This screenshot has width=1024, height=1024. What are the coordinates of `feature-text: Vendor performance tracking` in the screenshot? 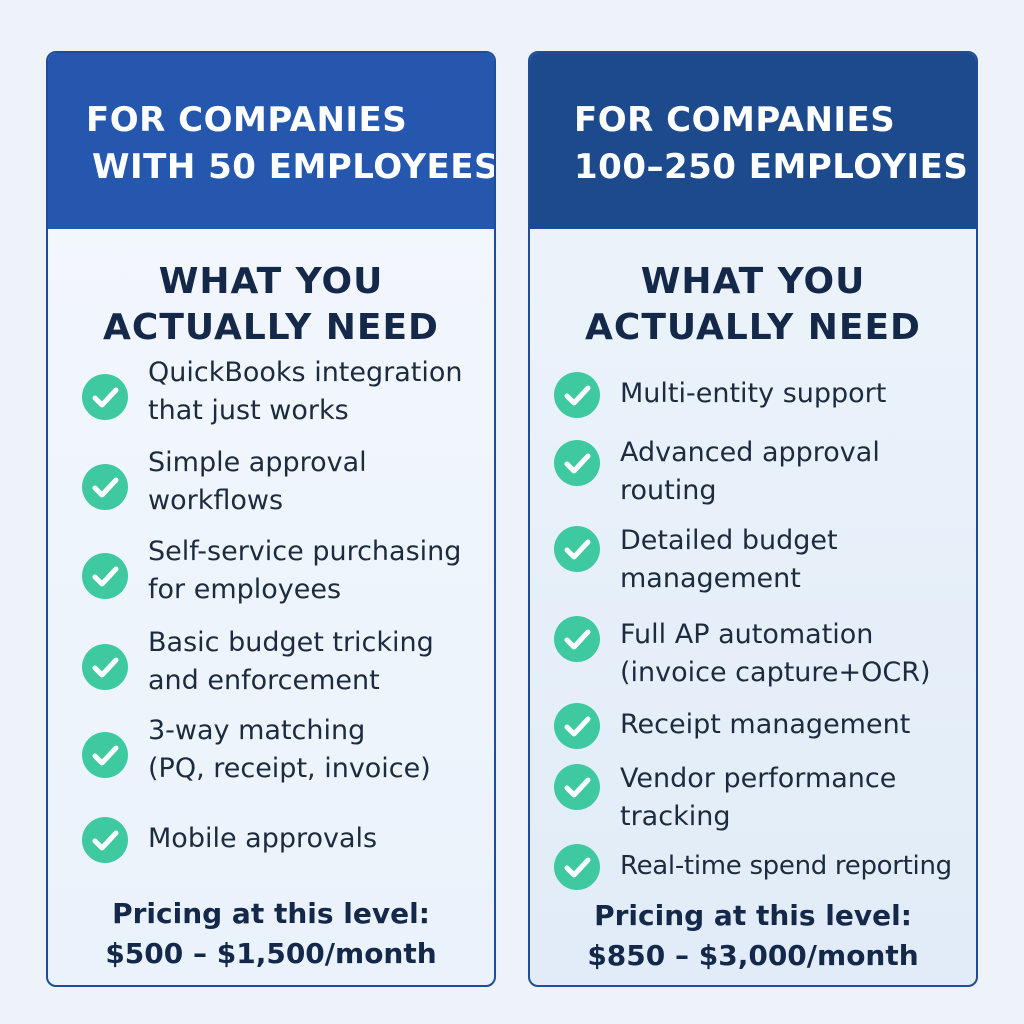 It's located at (758, 797).